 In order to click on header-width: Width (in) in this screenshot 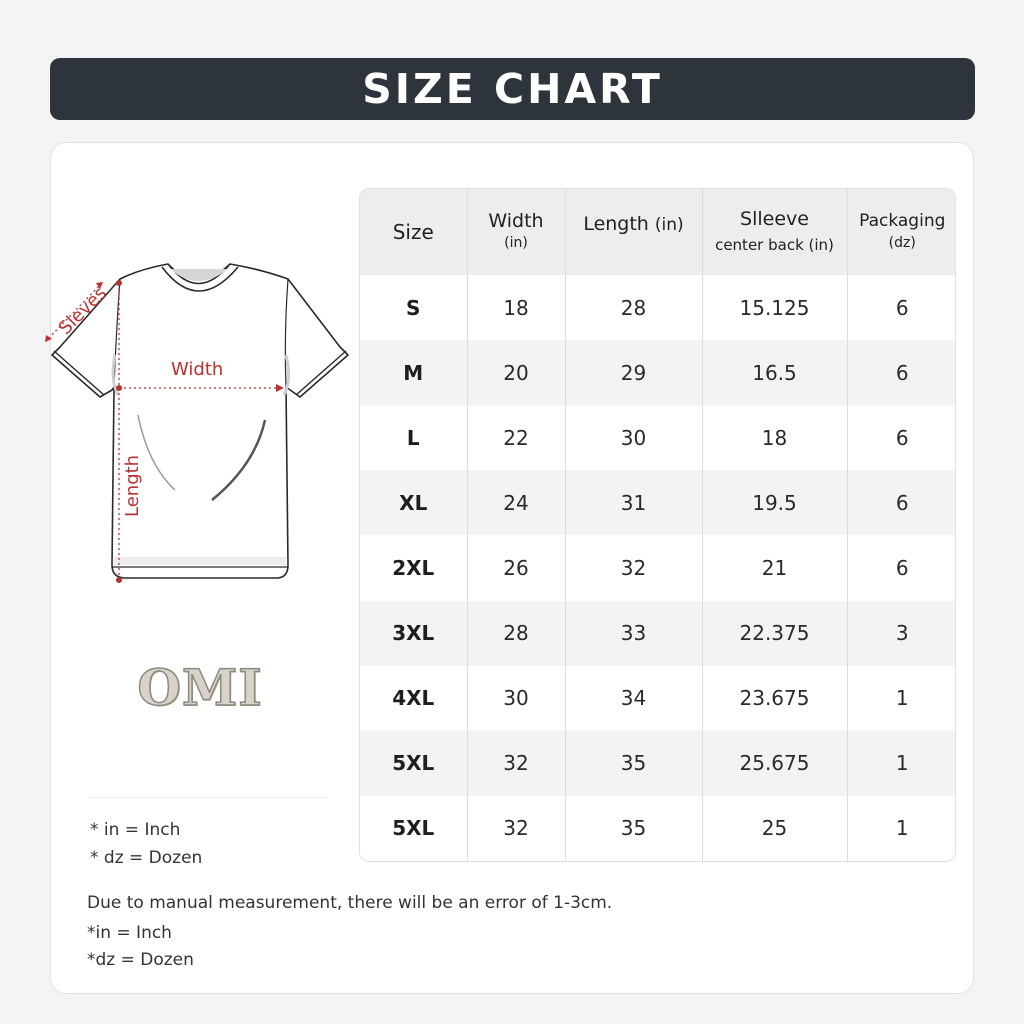, I will do `click(516, 232)`.